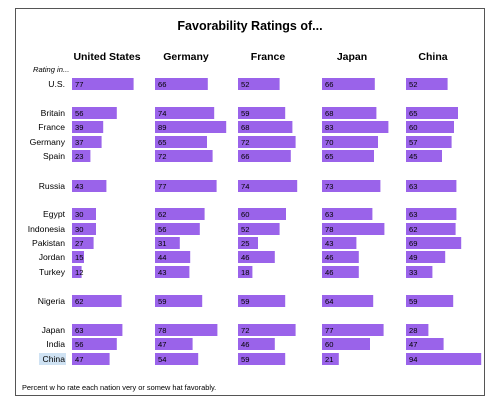  What do you see at coordinates (329, 243) in the screenshot?
I see `bar-value-label: 43` at bounding box center [329, 243].